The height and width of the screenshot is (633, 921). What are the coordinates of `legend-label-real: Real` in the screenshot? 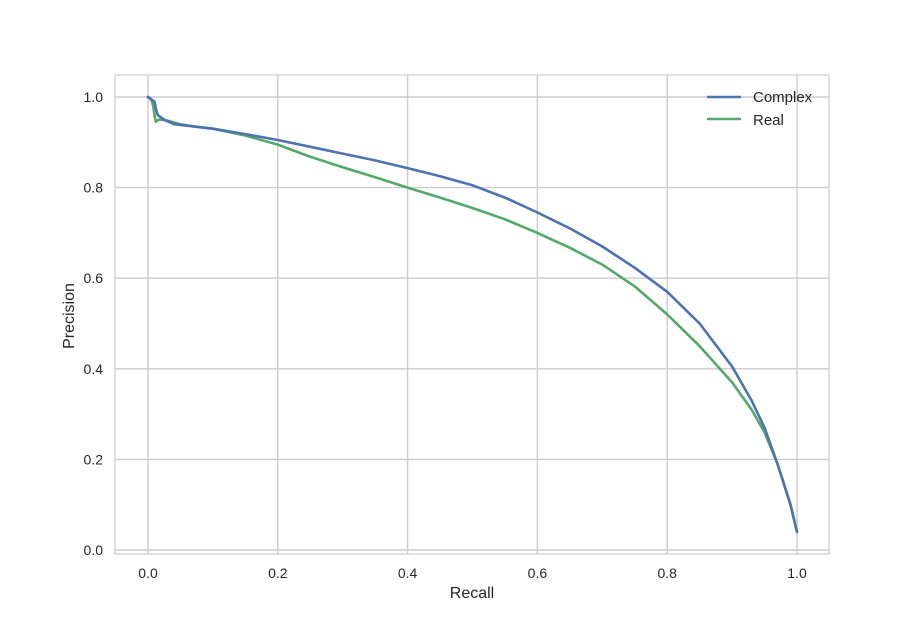 It's located at (768, 120).